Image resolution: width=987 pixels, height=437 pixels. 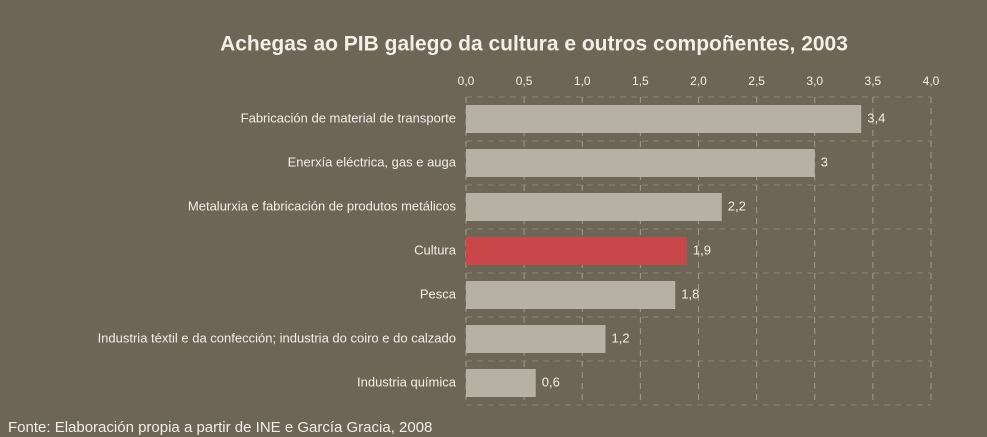 What do you see at coordinates (737, 205) in the screenshot?
I see `value-label: 2,2` at bounding box center [737, 205].